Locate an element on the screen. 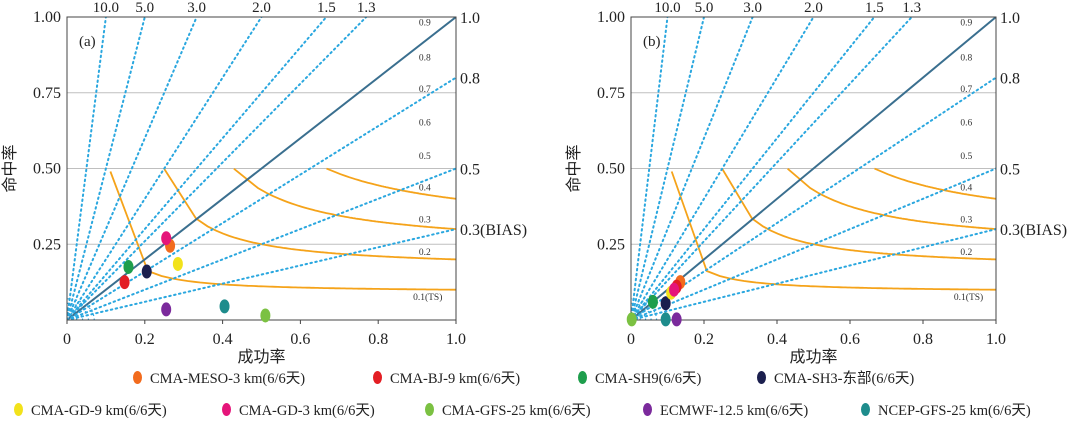 Image resolution: width=1080 pixels, height=432 pixels. legend-label: CMA-SH3-东部(6/6天) is located at coordinates (844, 378).